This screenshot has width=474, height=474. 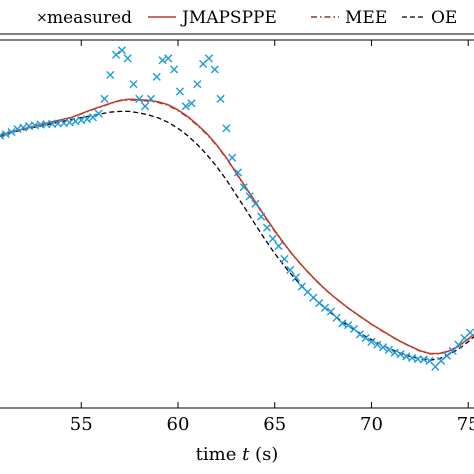 I want to click on legend-label-mee: MEE, so click(x=366, y=18).